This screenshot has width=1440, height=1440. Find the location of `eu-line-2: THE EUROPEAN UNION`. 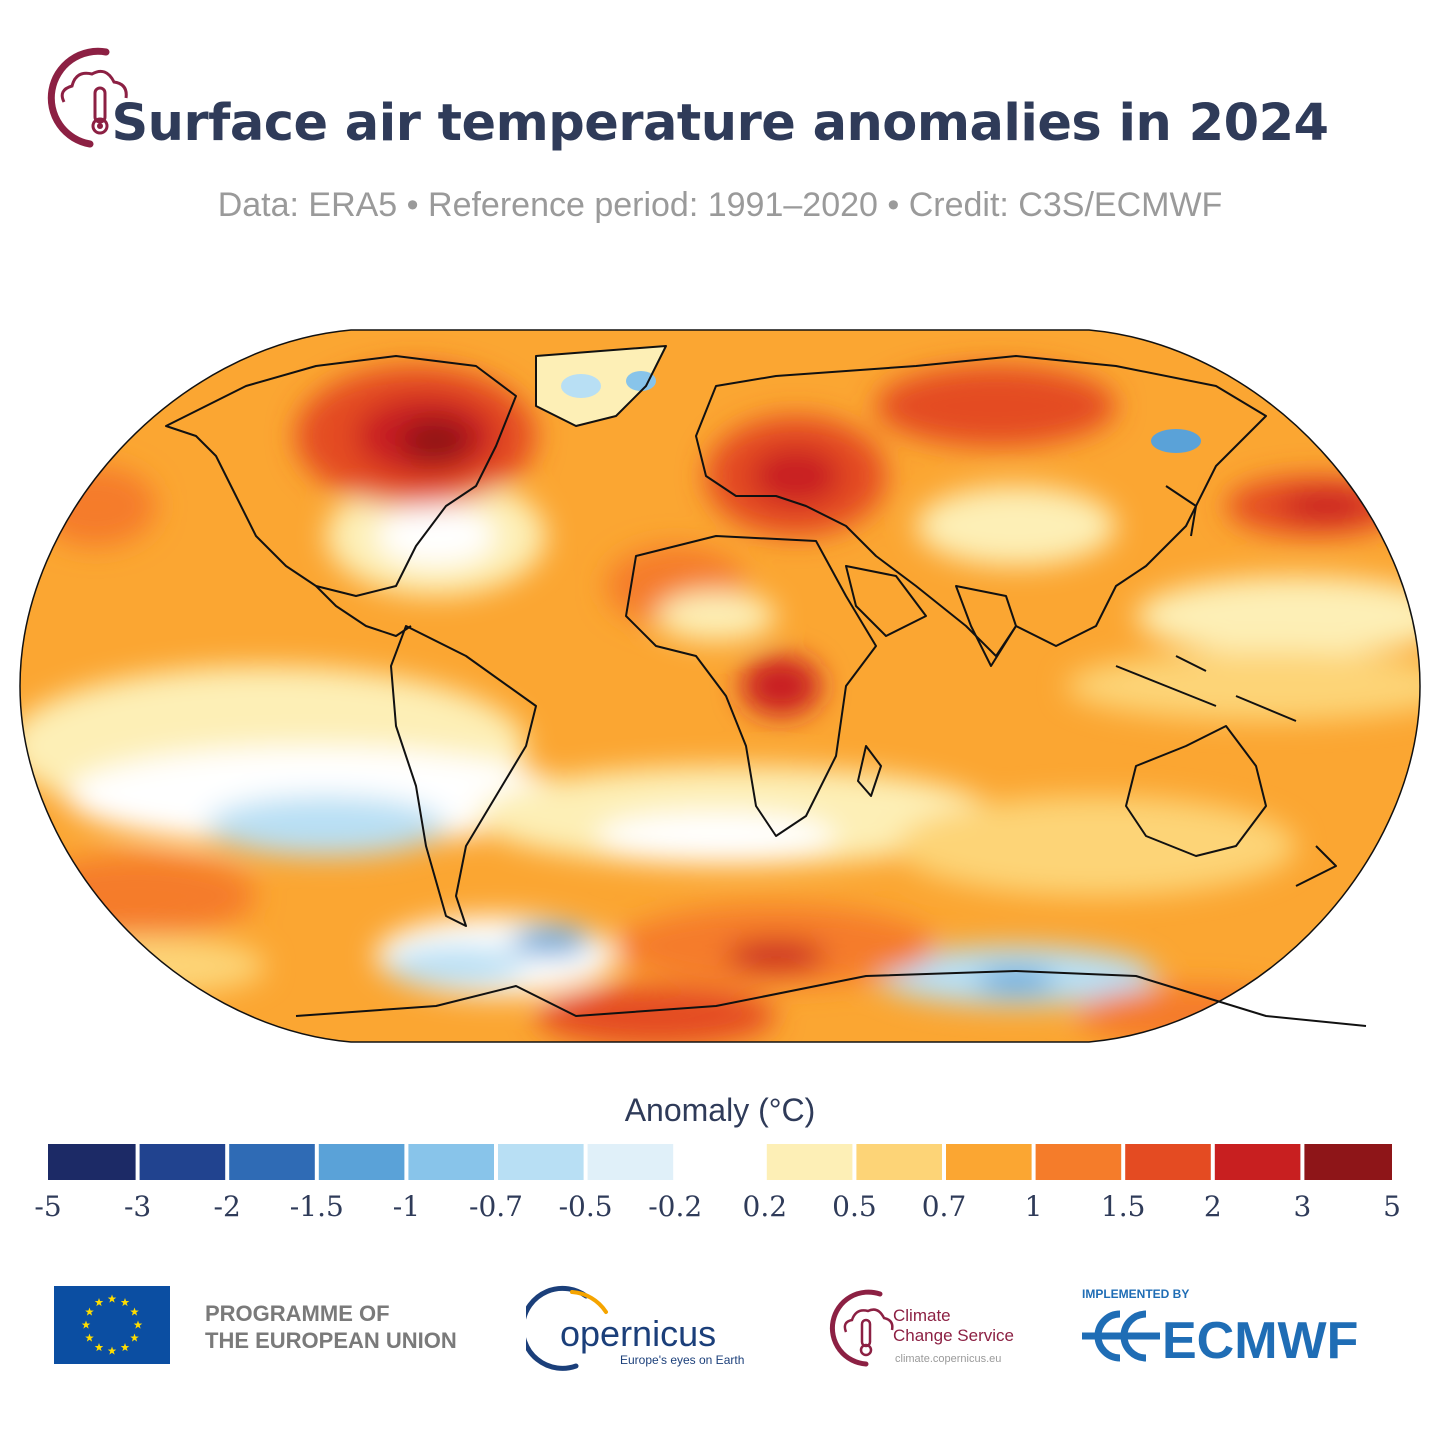

eu-line-2: THE EUROPEAN UNION is located at coordinates (331, 1340).